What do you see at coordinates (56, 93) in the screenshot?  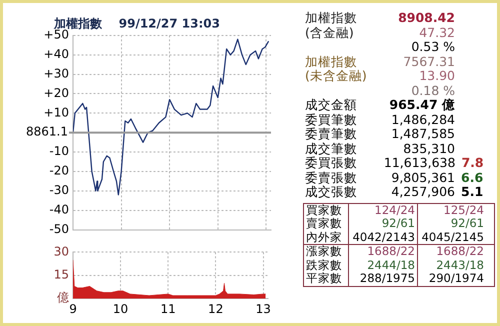 I see `y-tick-label: +20` at bounding box center [56, 93].